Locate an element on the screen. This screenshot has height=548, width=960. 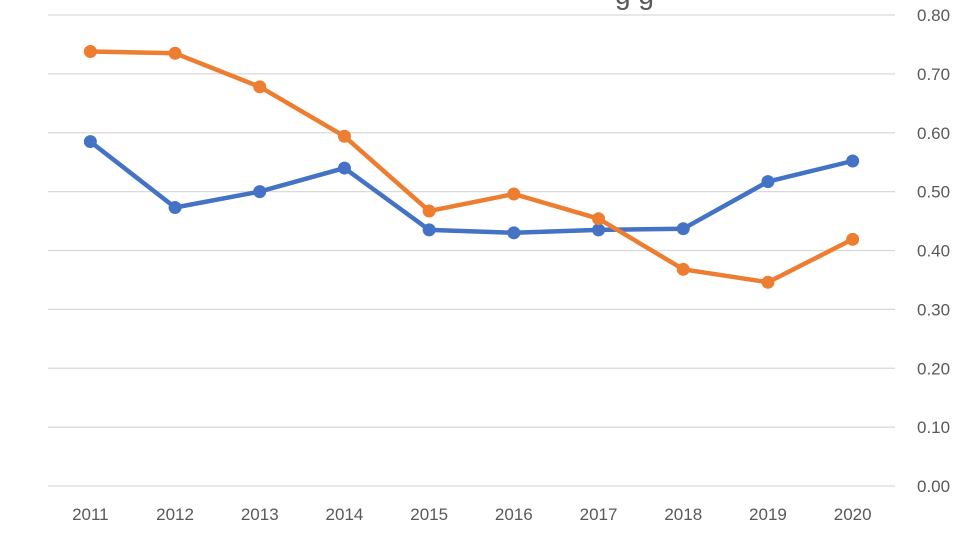
x-tick-label-2015: 2015 is located at coordinates (429, 514).